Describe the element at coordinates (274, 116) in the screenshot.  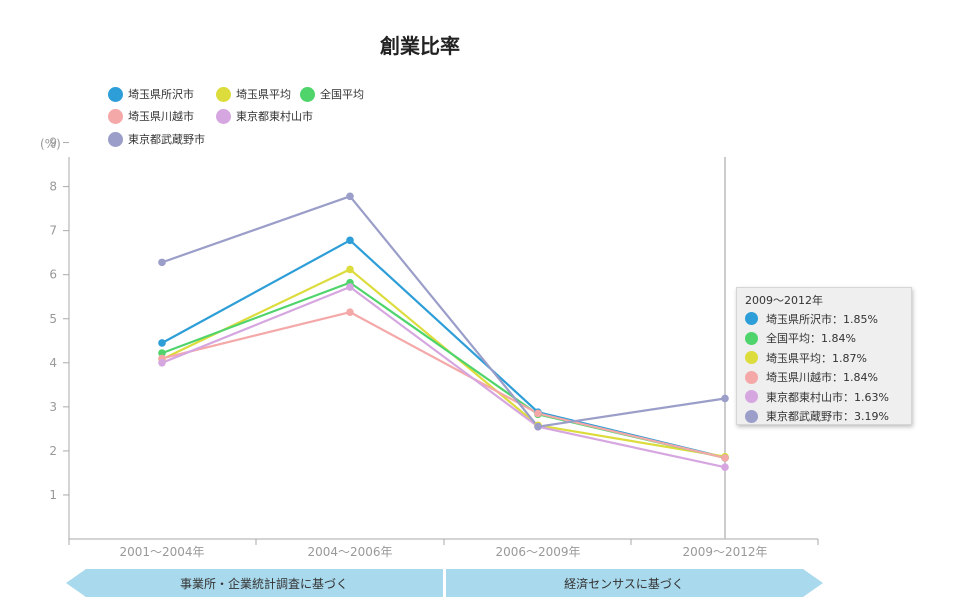
I see `legend-label: 東京都東村山市` at that location.